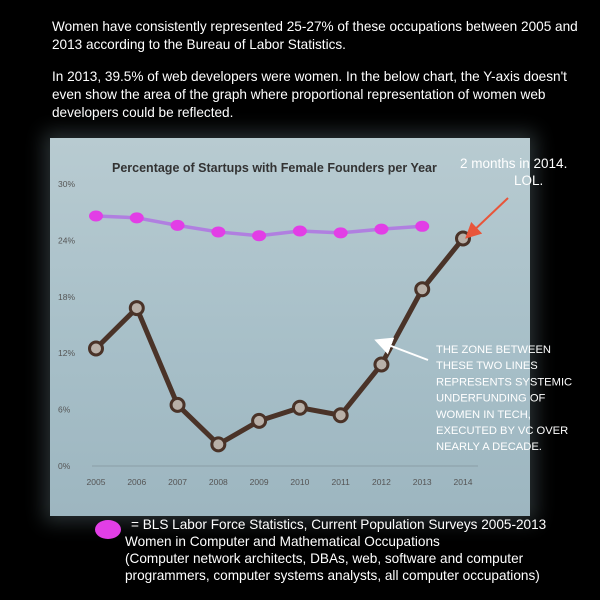 The width and height of the screenshot is (600, 600). Describe the element at coordinates (136, 482) in the screenshot. I see `x-tick-label: 2006` at that location.